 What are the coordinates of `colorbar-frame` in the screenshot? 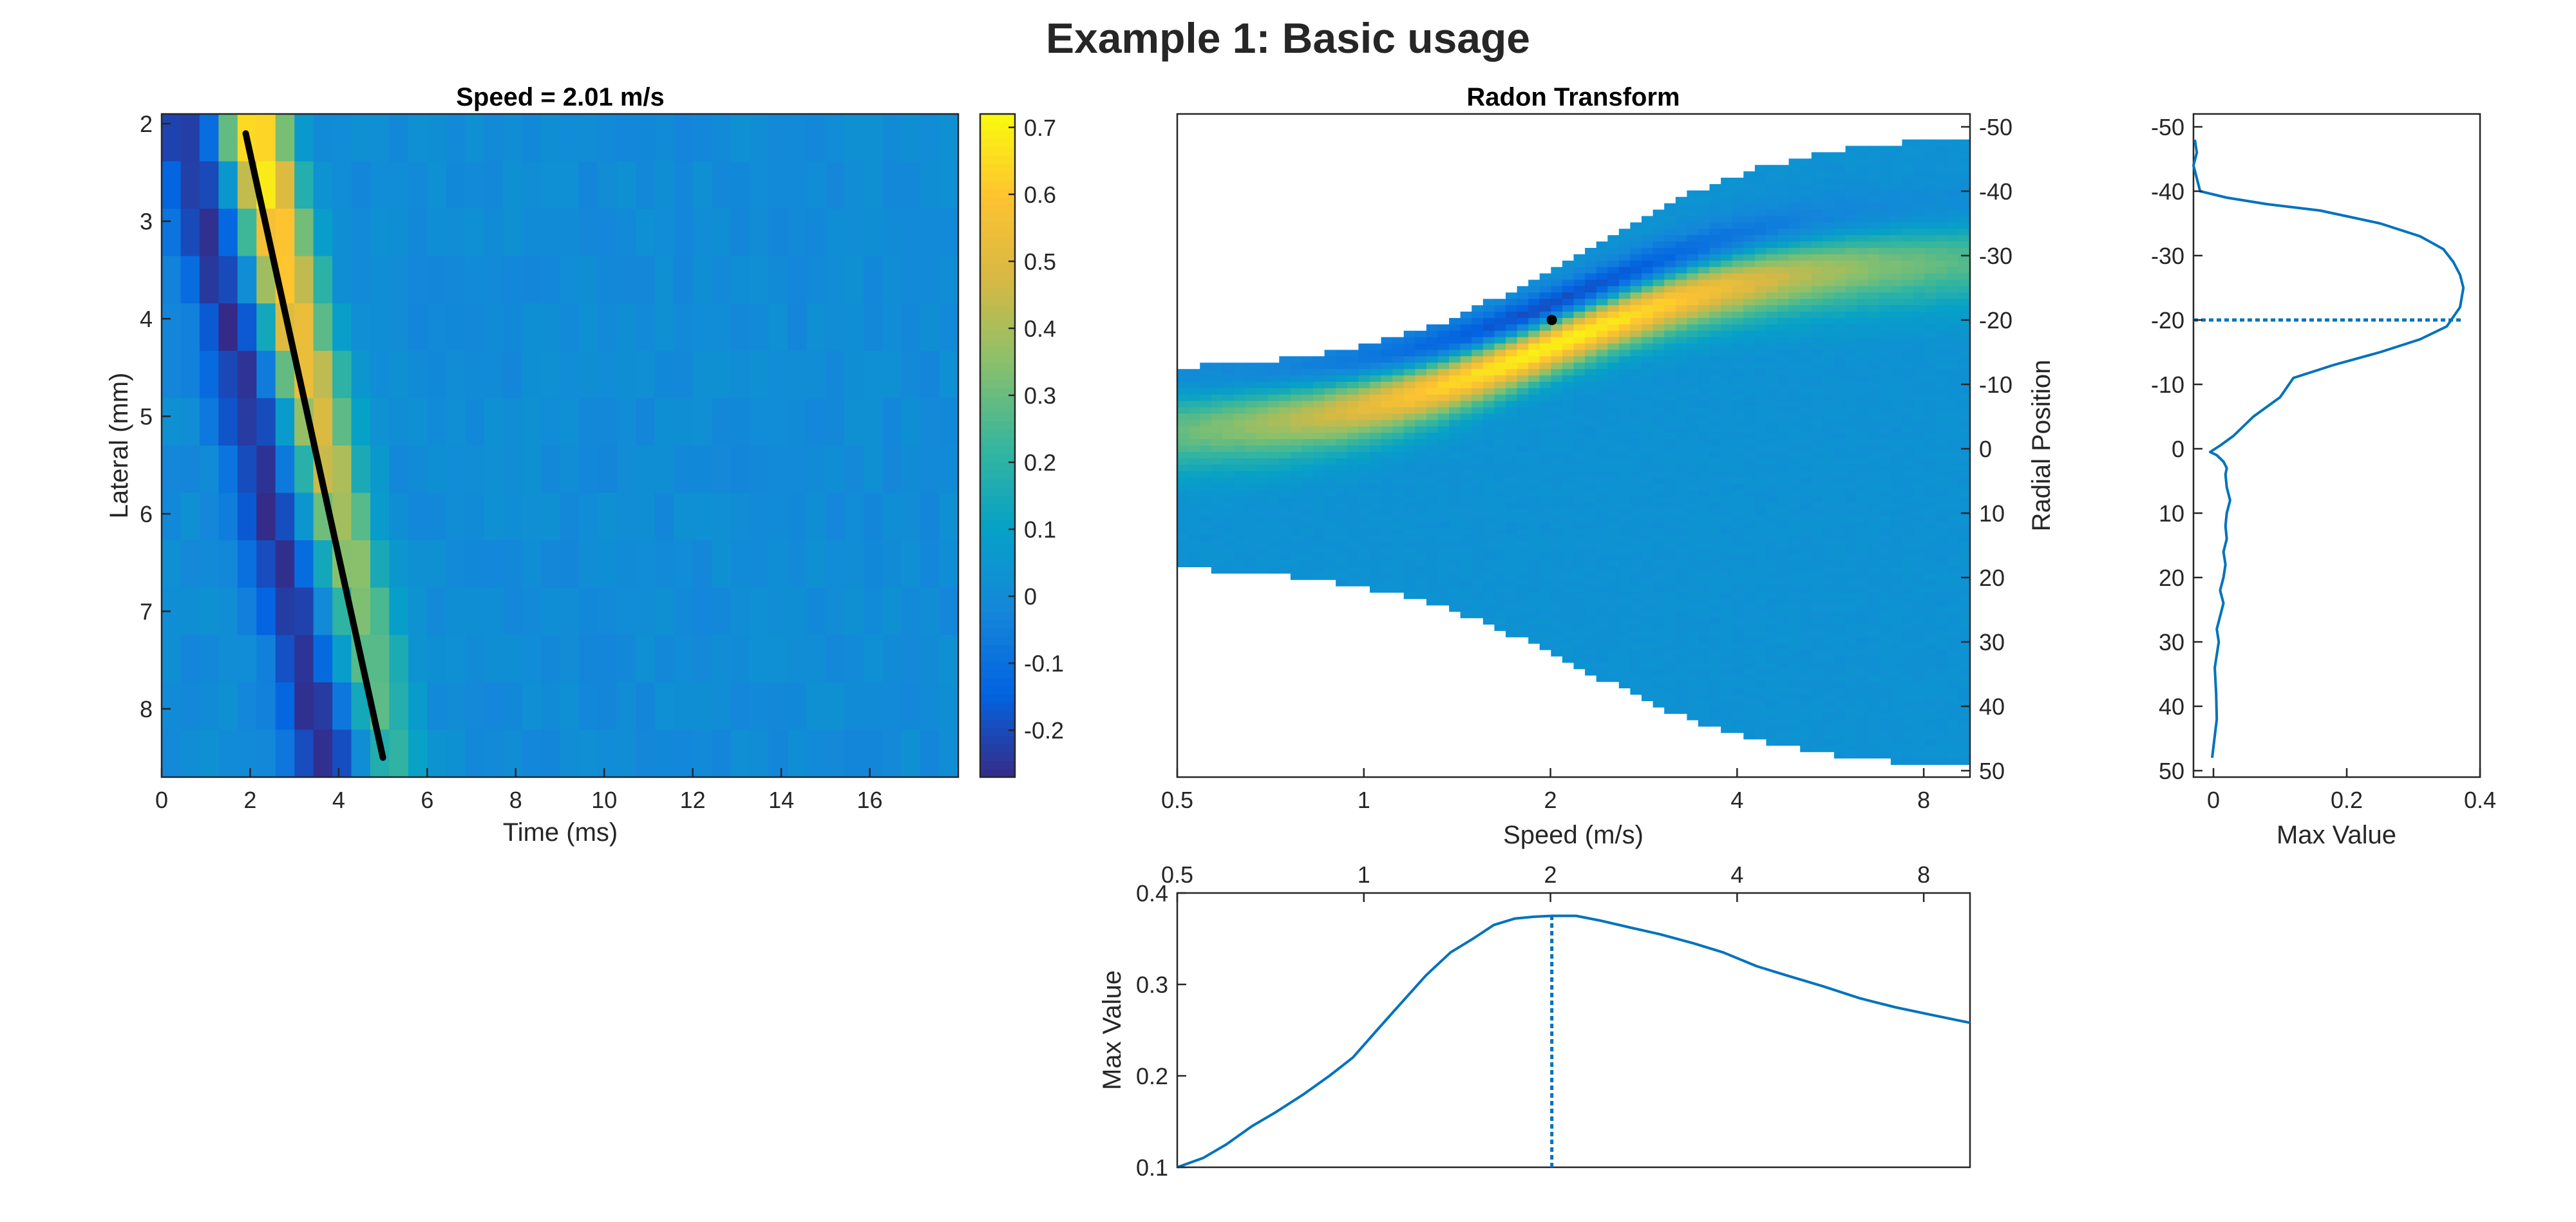 It's located at (998, 445).